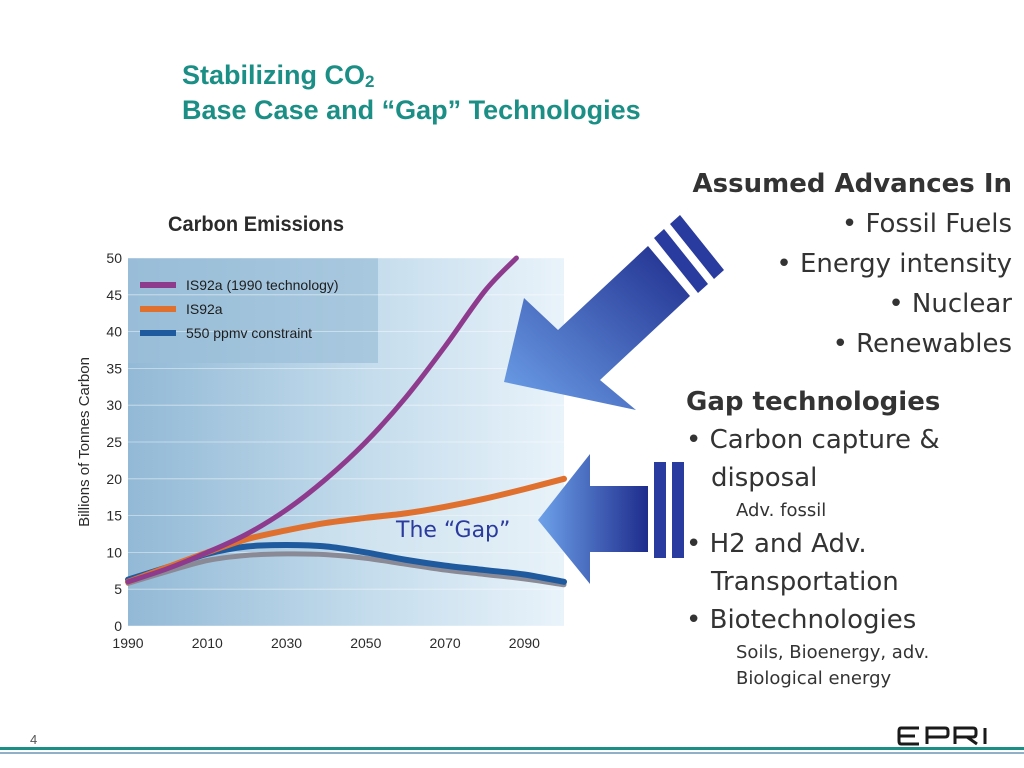 This screenshot has height=768, width=1024. Describe the element at coordinates (792, 563) in the screenshot. I see `gap-item-h2-transportation: • H2 and Adv. Transportation` at that location.